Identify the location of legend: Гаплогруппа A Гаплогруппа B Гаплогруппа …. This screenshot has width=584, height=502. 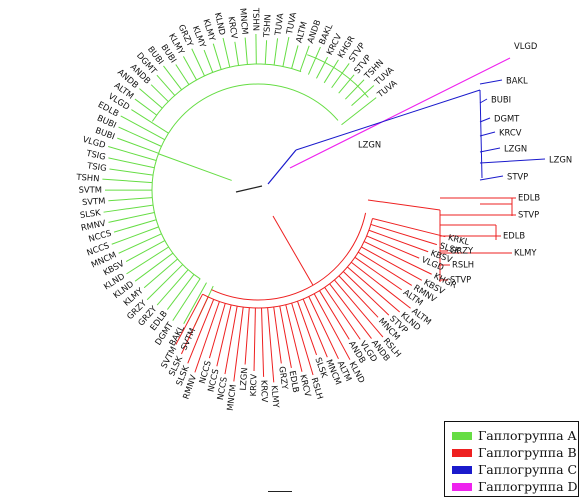
(511, 459).